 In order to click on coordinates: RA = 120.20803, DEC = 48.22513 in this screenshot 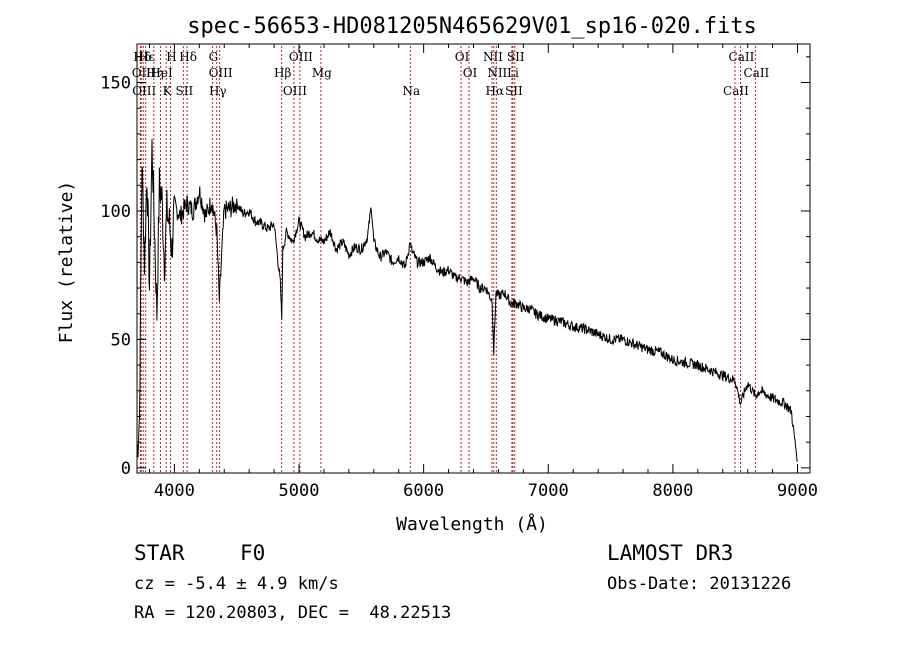, I will do `click(293, 613)`.